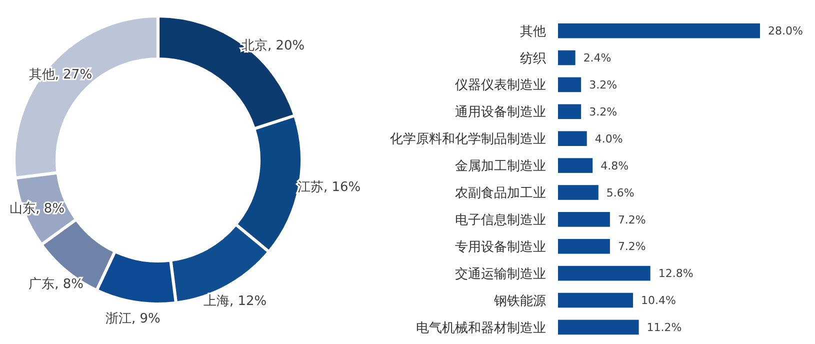  What do you see at coordinates (533, 32) in the screenshot?
I see `y-tick-label: 其他` at bounding box center [533, 32].